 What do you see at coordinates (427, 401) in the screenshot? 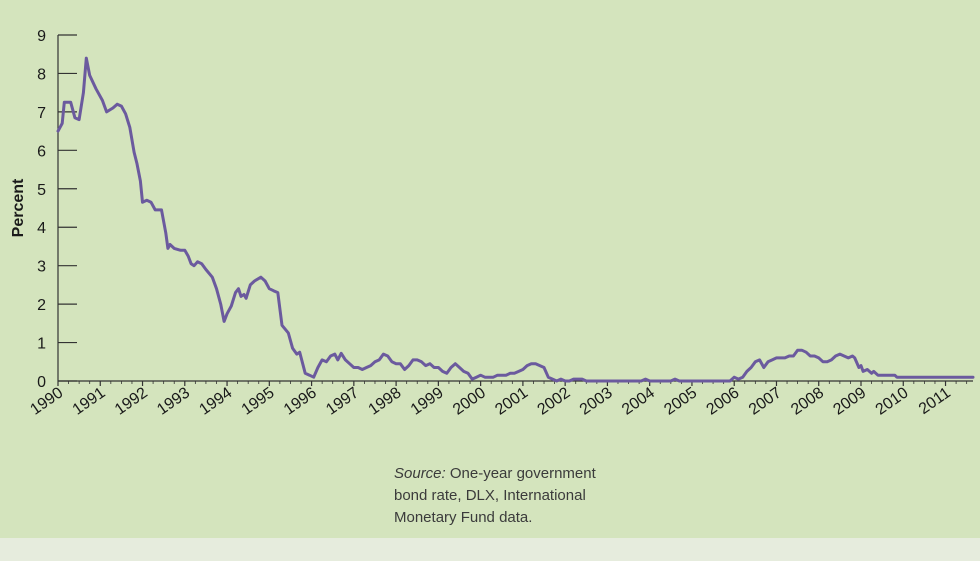
I see `x-tick-label: 1999` at bounding box center [427, 401].